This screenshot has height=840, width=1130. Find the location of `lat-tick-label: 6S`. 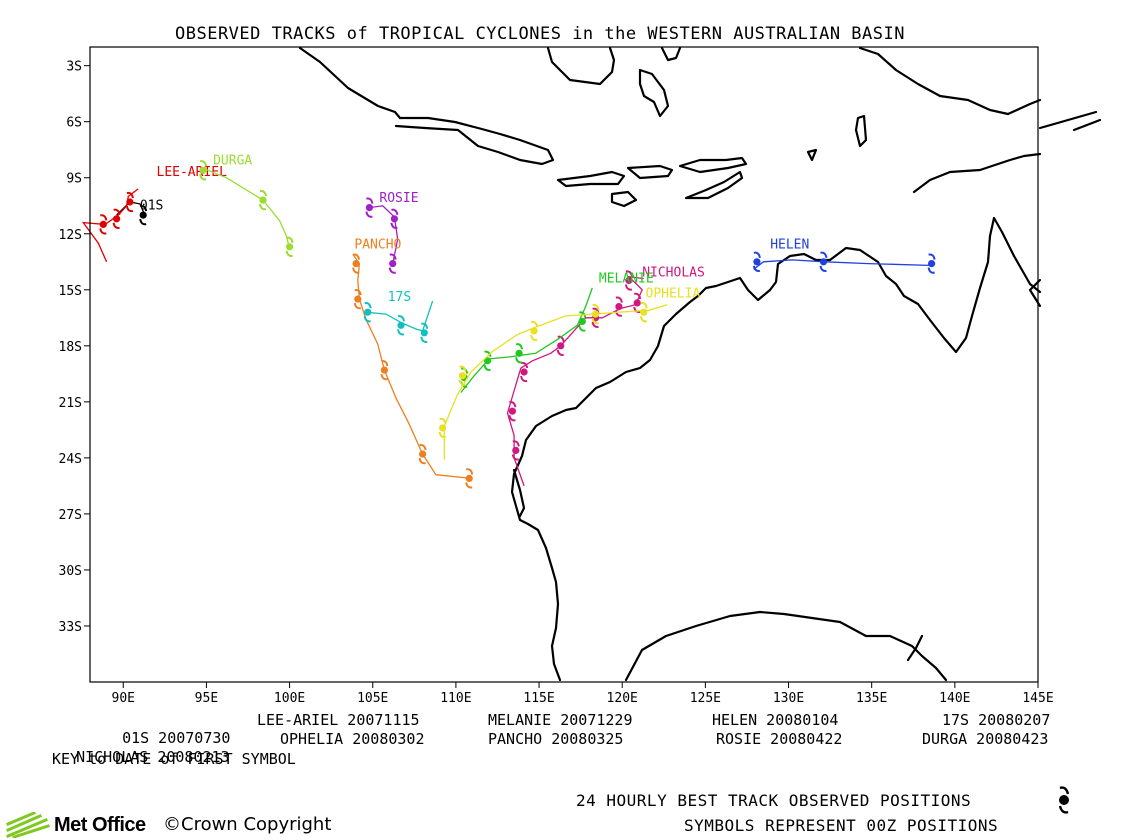

lat-tick-label: 6S is located at coordinates (74, 123).